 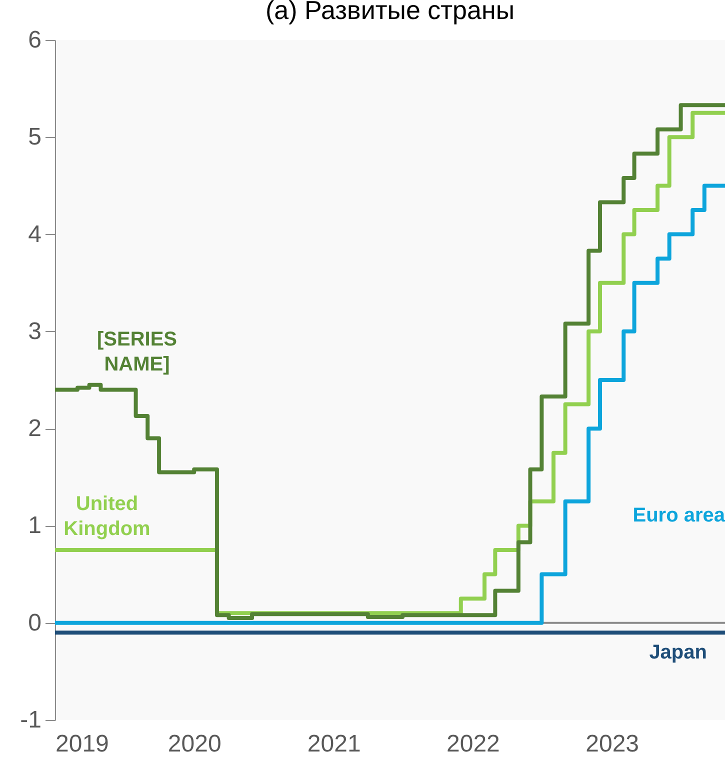 I want to click on y-tick-label: 4, so click(x=35, y=234).